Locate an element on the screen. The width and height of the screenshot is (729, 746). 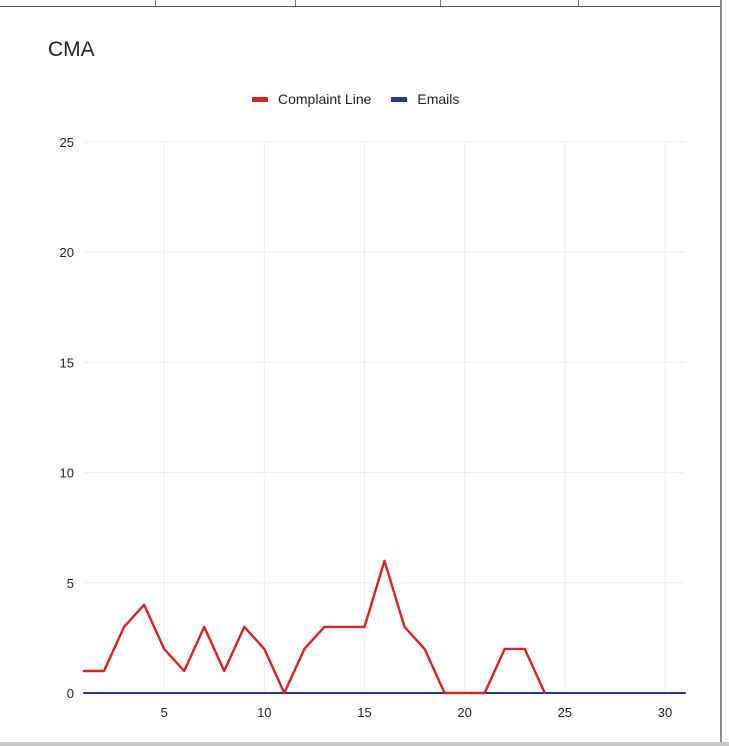
legend-item-emails: Emails is located at coordinates (425, 99).